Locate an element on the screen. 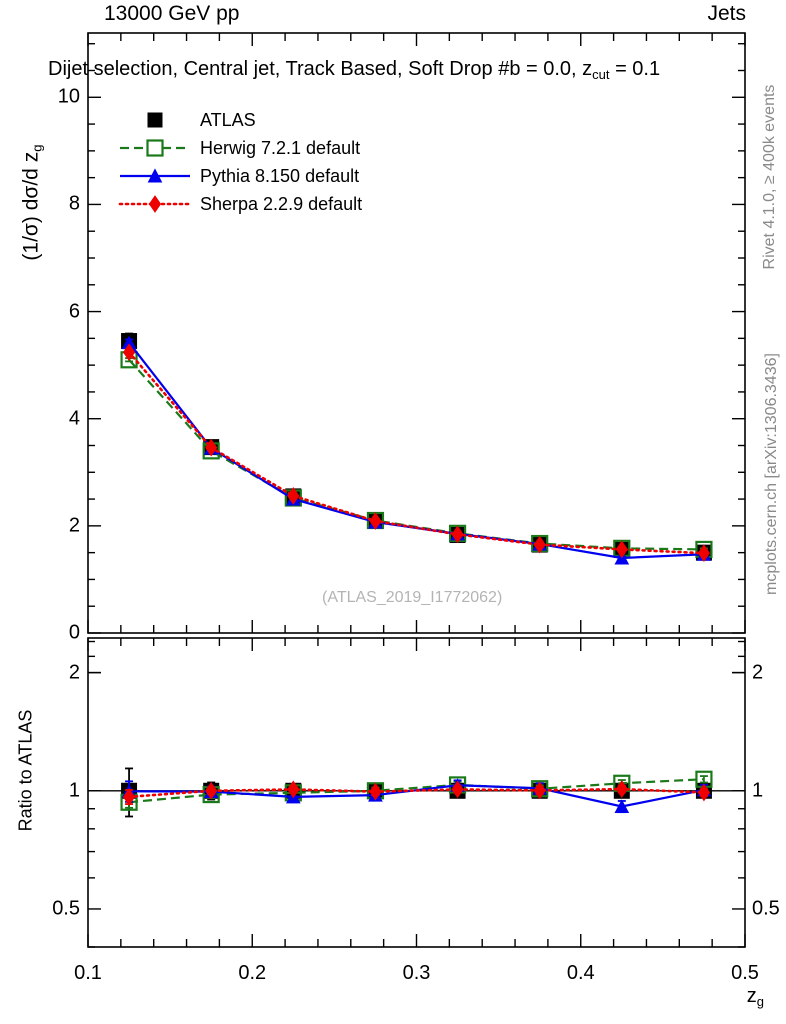 This screenshot has width=786, height=1024. y-axis-tick-labels-main: 0 2 4 6 8 10 is located at coordinates (49, 512).